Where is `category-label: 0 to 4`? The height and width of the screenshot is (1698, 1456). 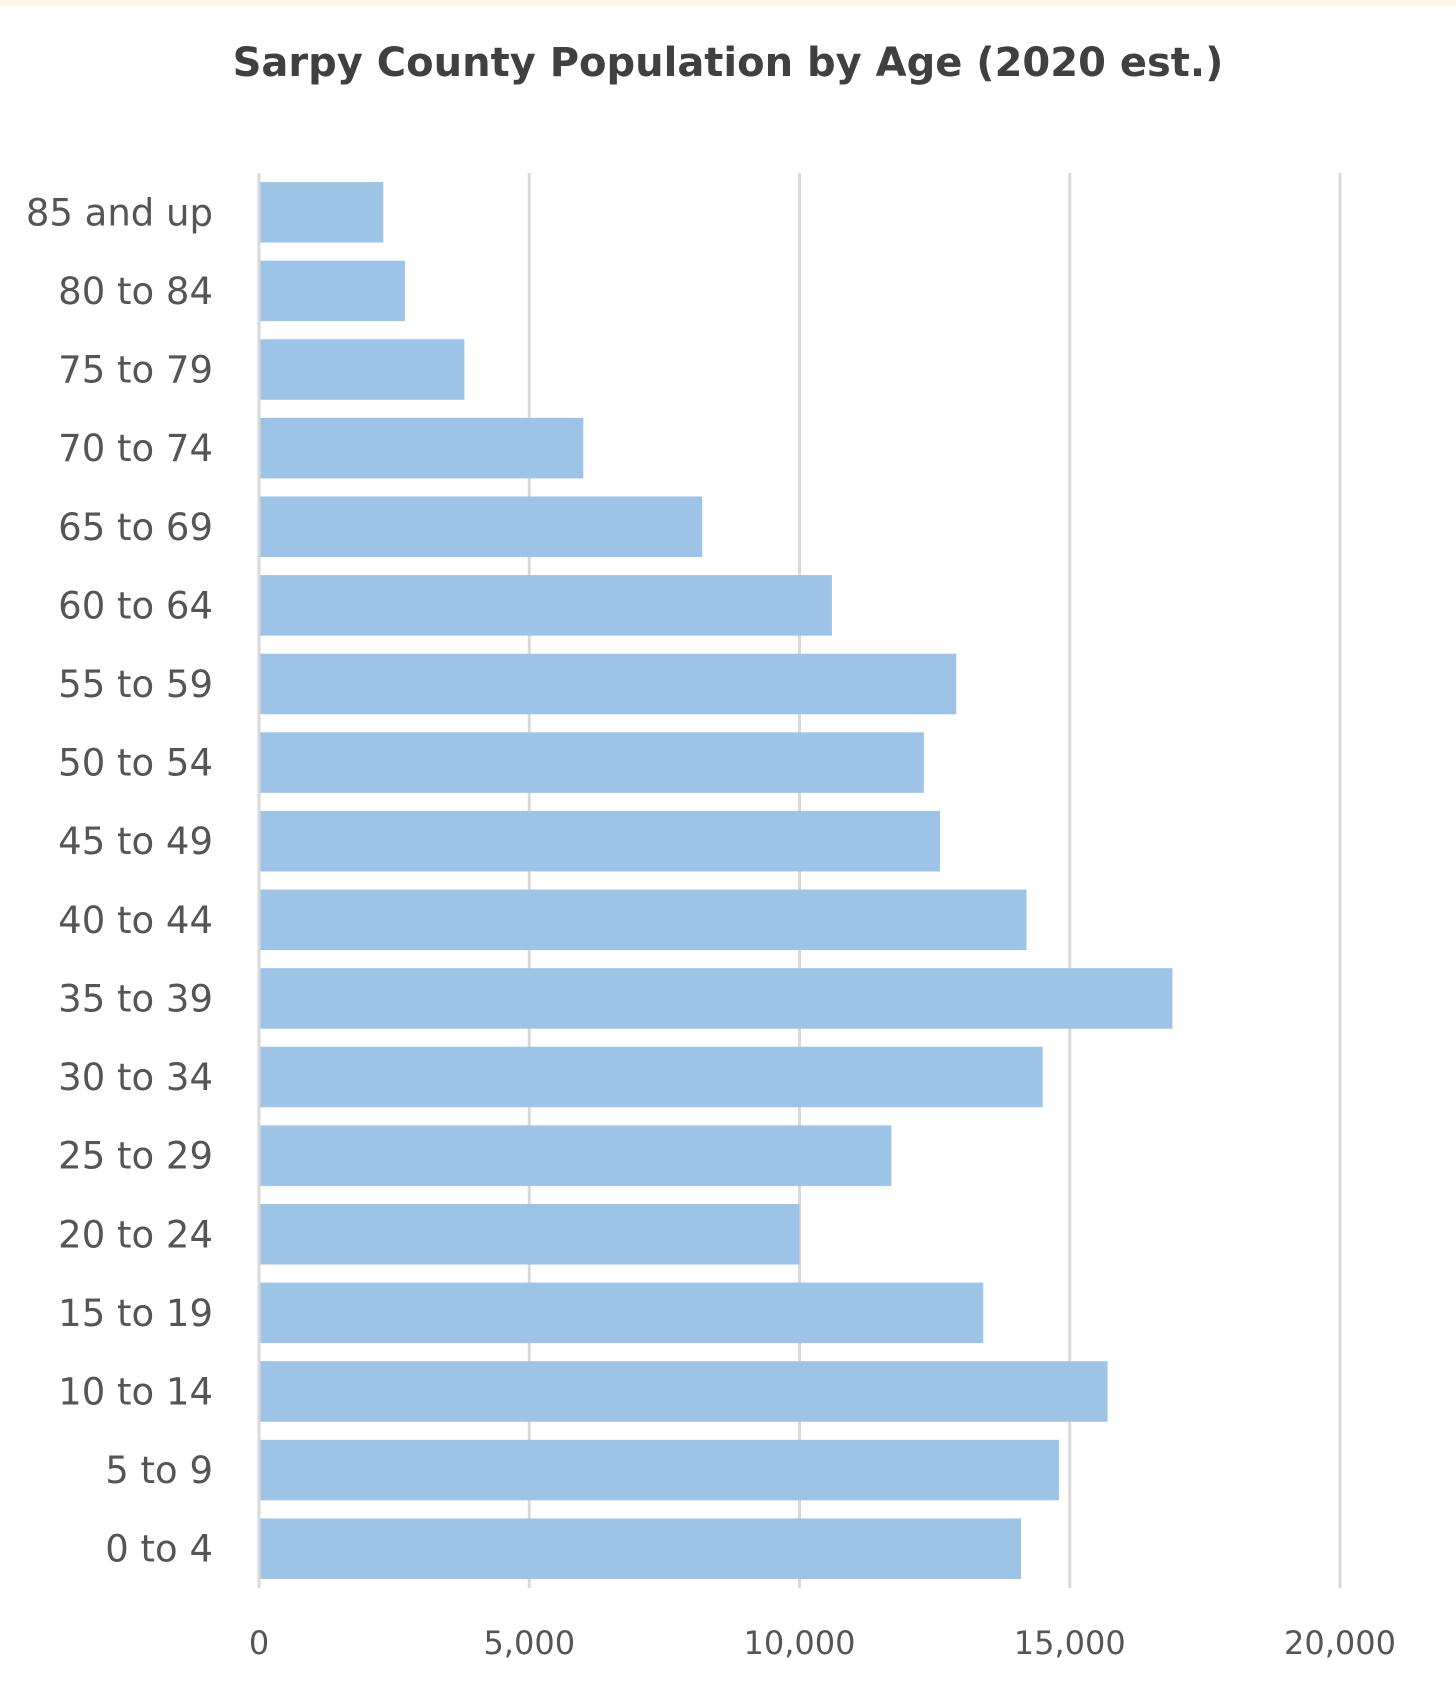
category-label: 0 to 4 is located at coordinates (159, 1549).